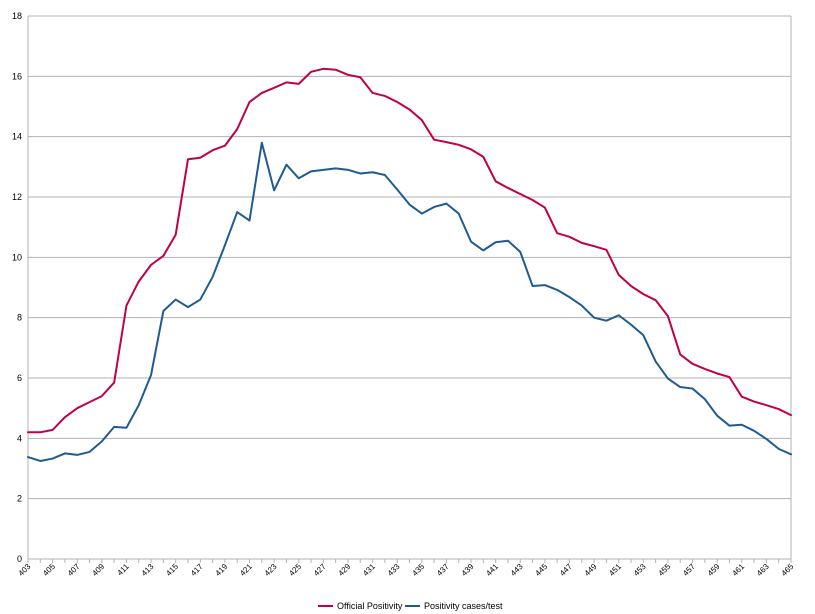 This screenshot has height=614, width=815. Describe the element at coordinates (591, 570) in the screenshot. I see `x-tick-label: 449` at that location.